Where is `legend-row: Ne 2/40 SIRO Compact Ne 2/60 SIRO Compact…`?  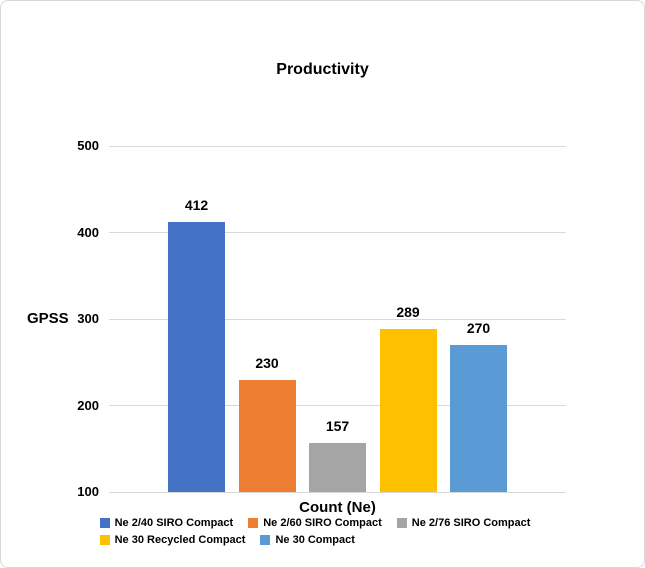
legend-row: Ne 2/40 SIRO Compact Ne 2/60 SIRO Compact… is located at coordinates (322, 523).